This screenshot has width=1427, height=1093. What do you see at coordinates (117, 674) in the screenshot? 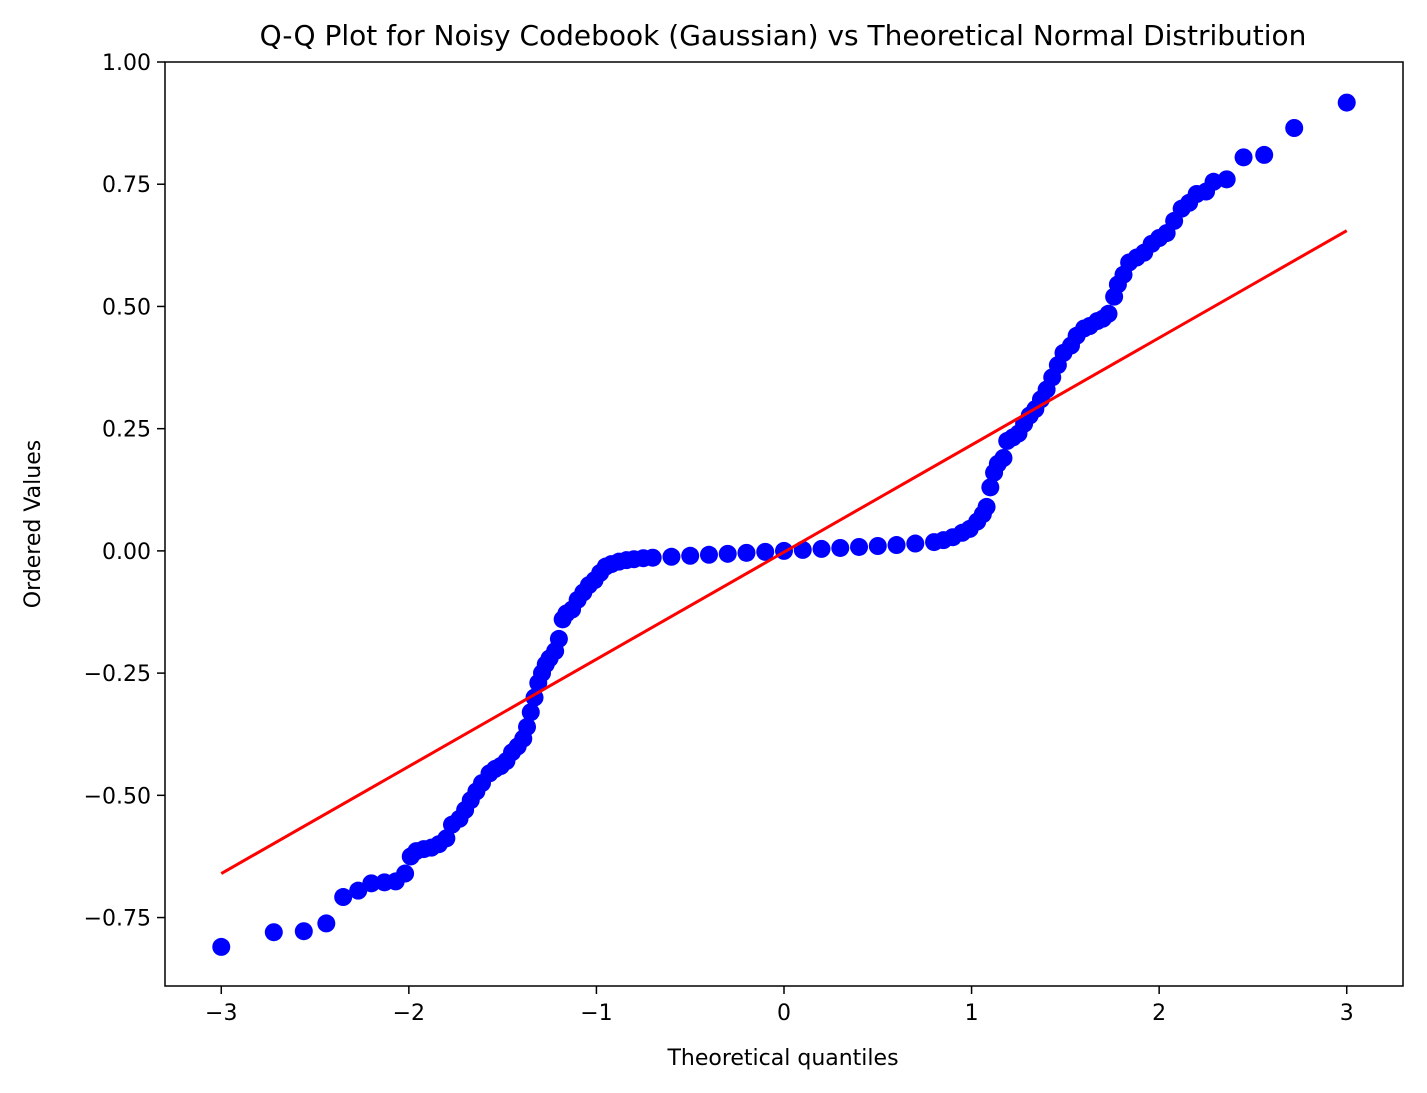
I see `y-tick-label: −0.25` at bounding box center [117, 674].